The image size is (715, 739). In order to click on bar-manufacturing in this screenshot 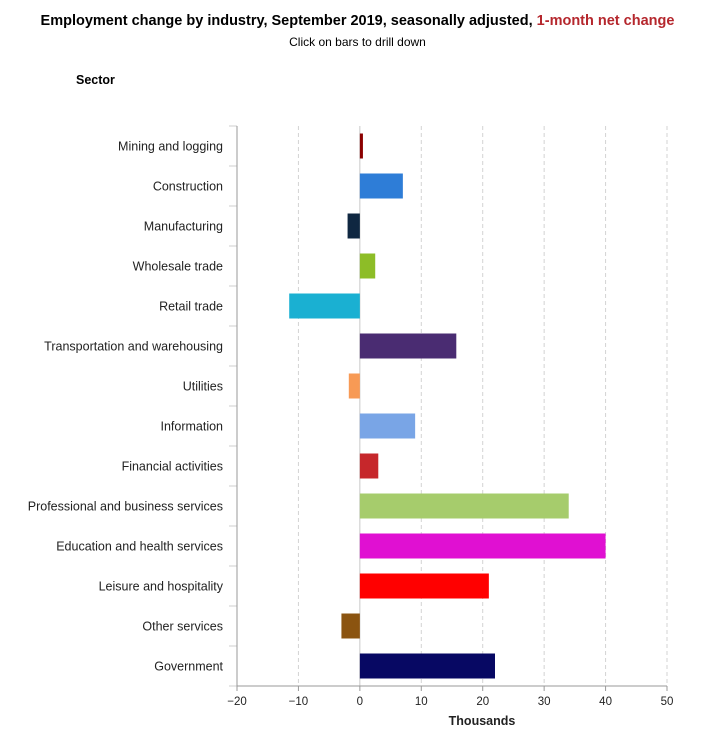, I will do `click(353, 226)`.